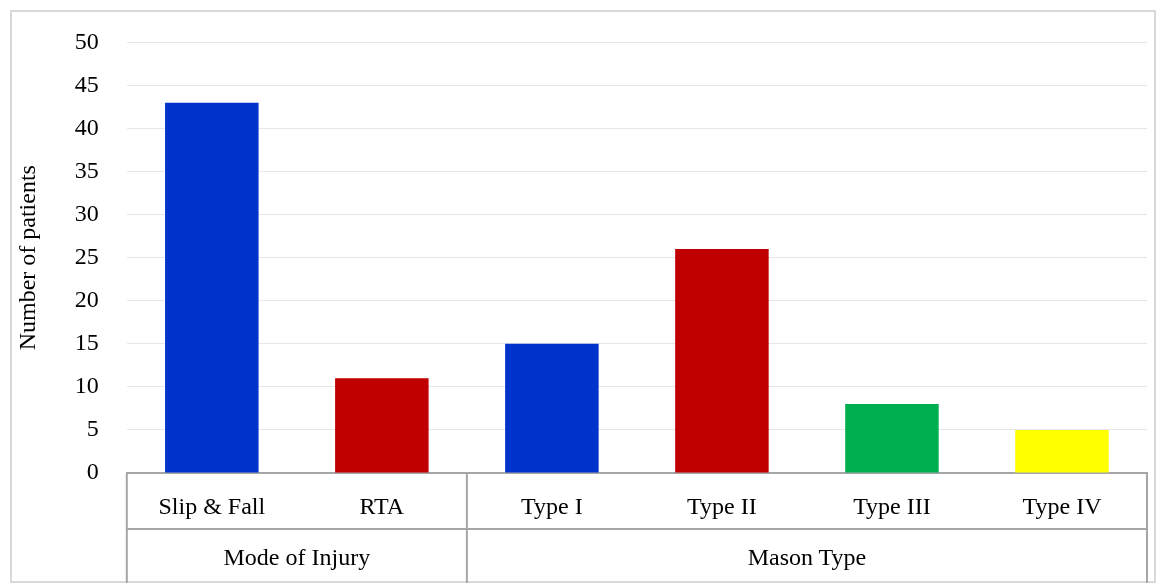 The image size is (1159, 583). I want to click on y-tick-label: 10, so click(86, 385).